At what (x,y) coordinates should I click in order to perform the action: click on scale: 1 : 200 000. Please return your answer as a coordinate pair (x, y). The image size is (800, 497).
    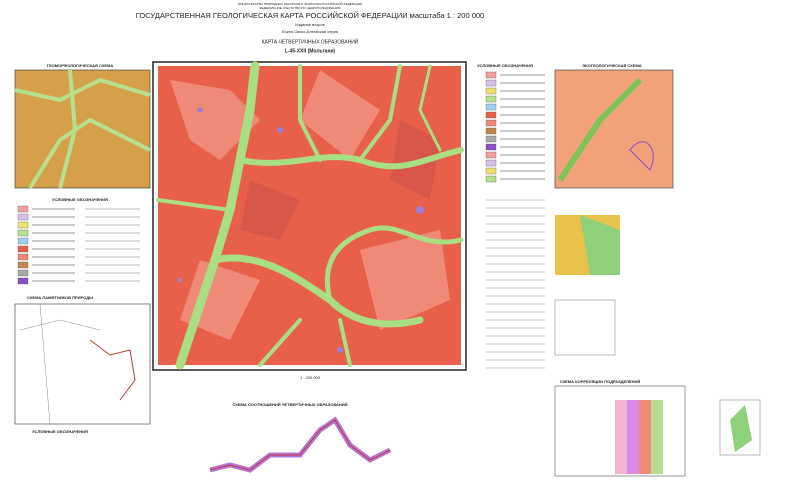
    Looking at the image, I should click on (310, 377).